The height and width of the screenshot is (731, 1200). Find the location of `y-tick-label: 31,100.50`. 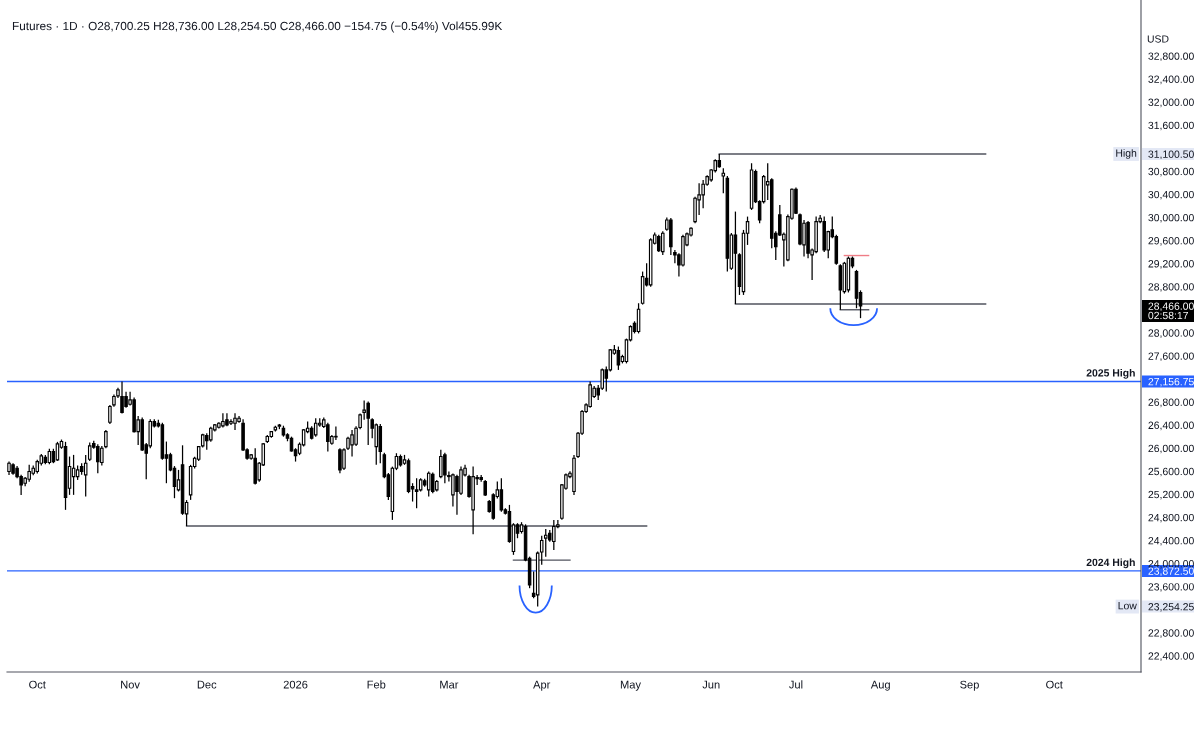

y-tick-label: 31,100.50 is located at coordinates (1171, 155).